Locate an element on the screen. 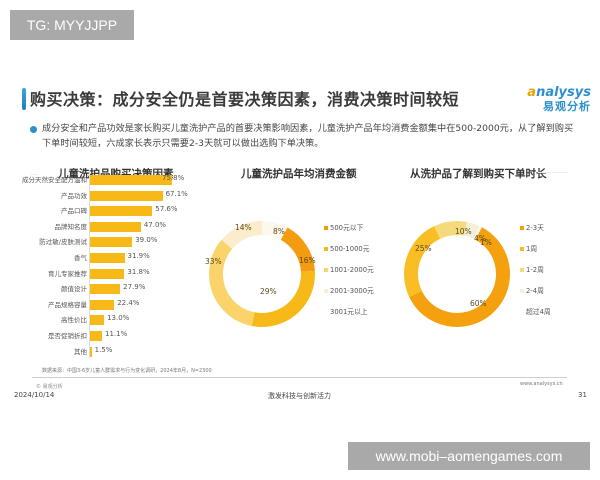 The width and height of the screenshot is (600, 480). copyright: © 易观分析 is located at coordinates (49, 387).